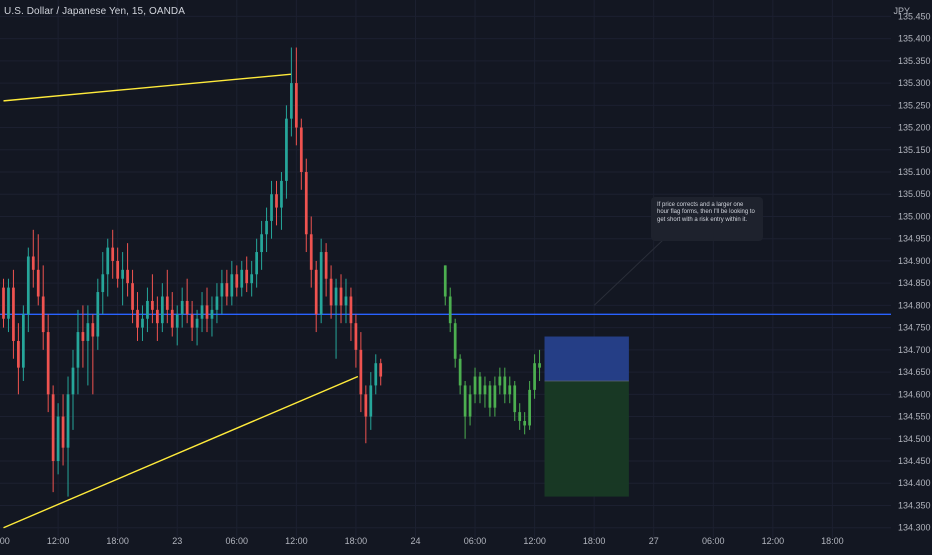  Describe the element at coordinates (901, 11) in the screenshot. I see `currency-label: JPY` at that location.